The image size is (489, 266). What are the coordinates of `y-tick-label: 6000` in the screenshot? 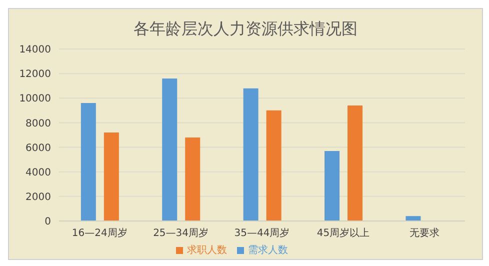 It's located at (38, 148).